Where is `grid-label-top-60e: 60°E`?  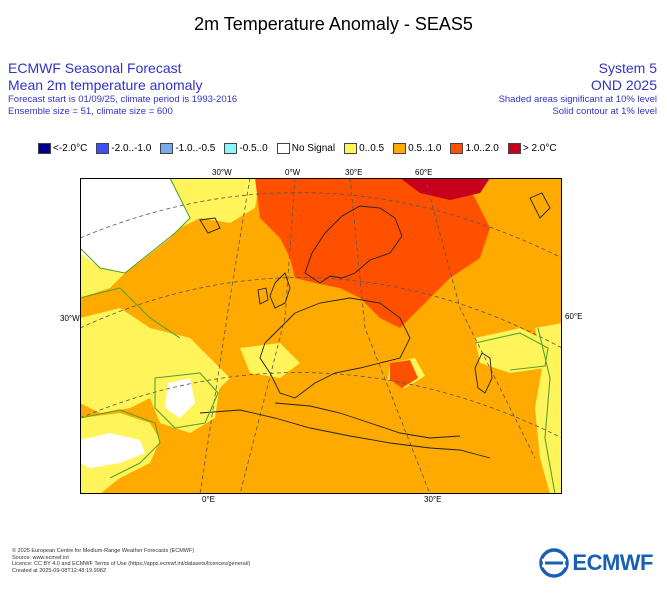
grid-label-top-60e: 60°E is located at coordinates (424, 172).